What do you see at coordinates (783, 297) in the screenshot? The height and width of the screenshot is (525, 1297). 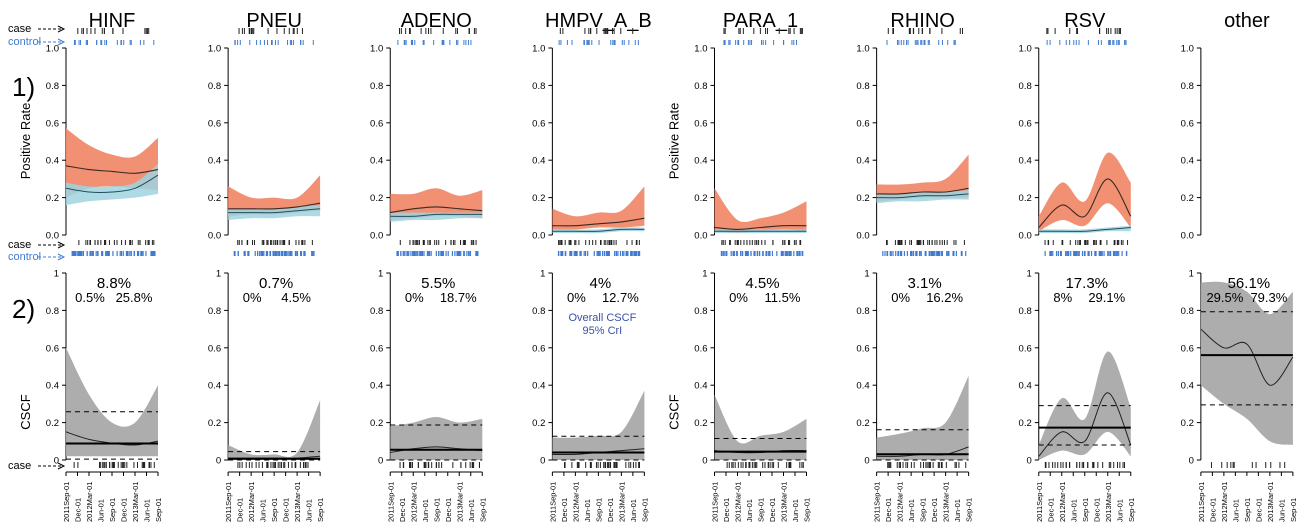 I see `crl-upper-value: 11.5%` at bounding box center [783, 297].